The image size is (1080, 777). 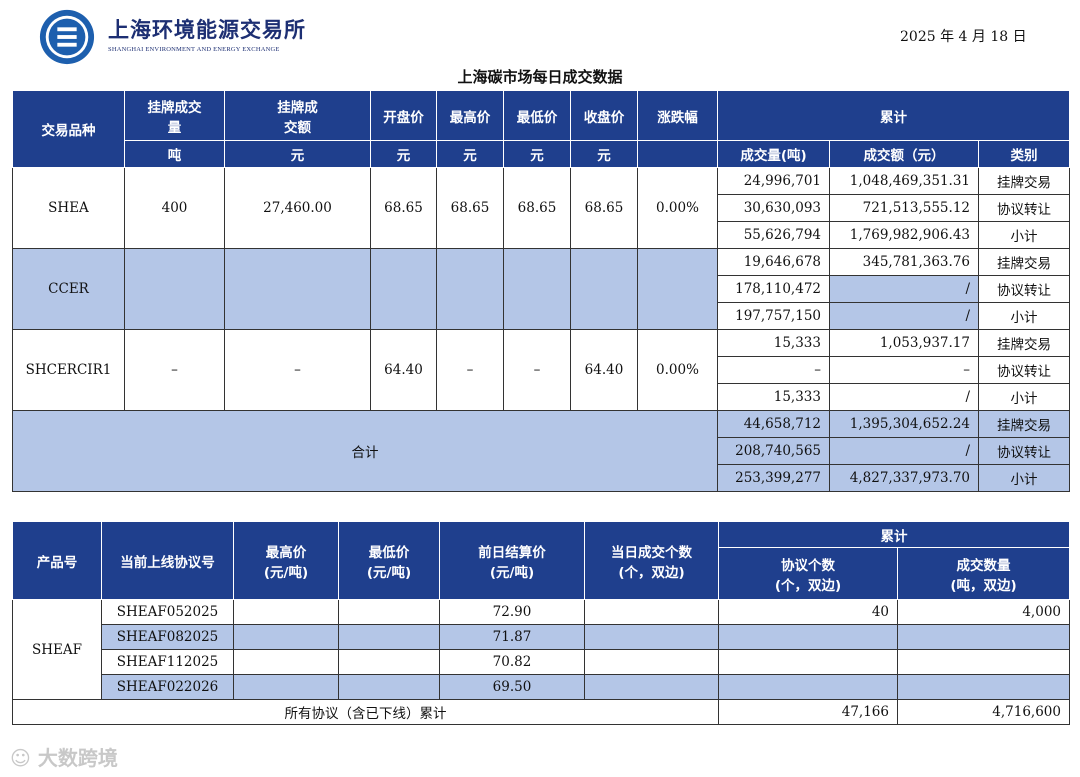 I want to click on table-row: 30,630,093 721,513,555.12 协议转让, so click(x=542, y=208).